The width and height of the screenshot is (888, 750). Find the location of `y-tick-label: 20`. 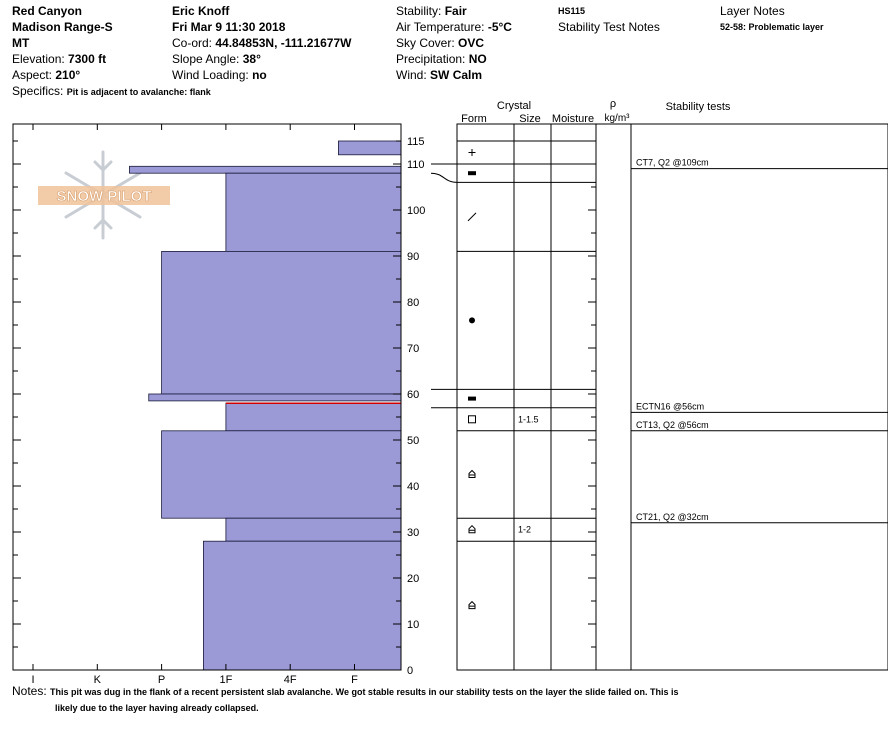

y-tick-label: 20 is located at coordinates (413, 579).